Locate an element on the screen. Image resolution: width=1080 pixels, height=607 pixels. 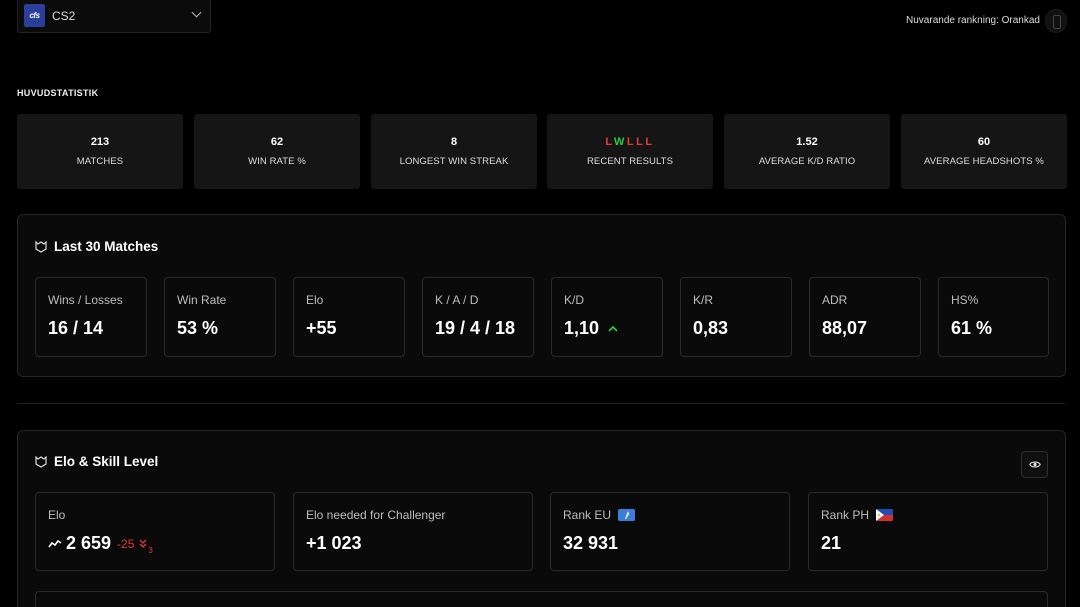
card-kd: K/D 1,10 is located at coordinates (607, 317).